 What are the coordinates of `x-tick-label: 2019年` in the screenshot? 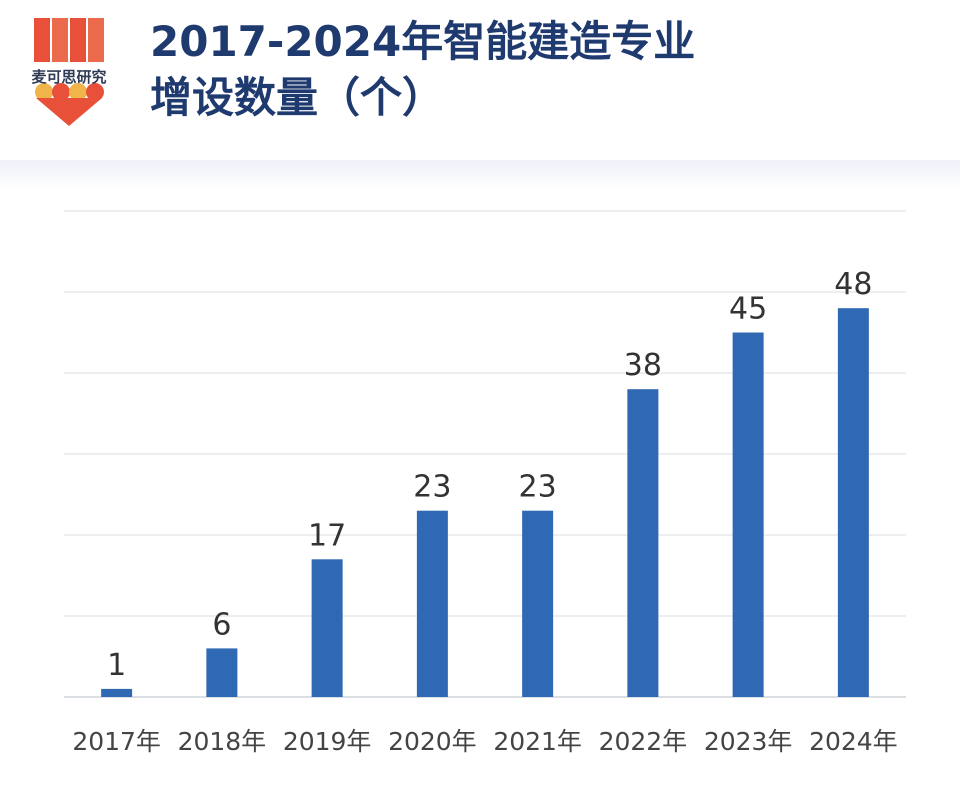 It's located at (327, 741).